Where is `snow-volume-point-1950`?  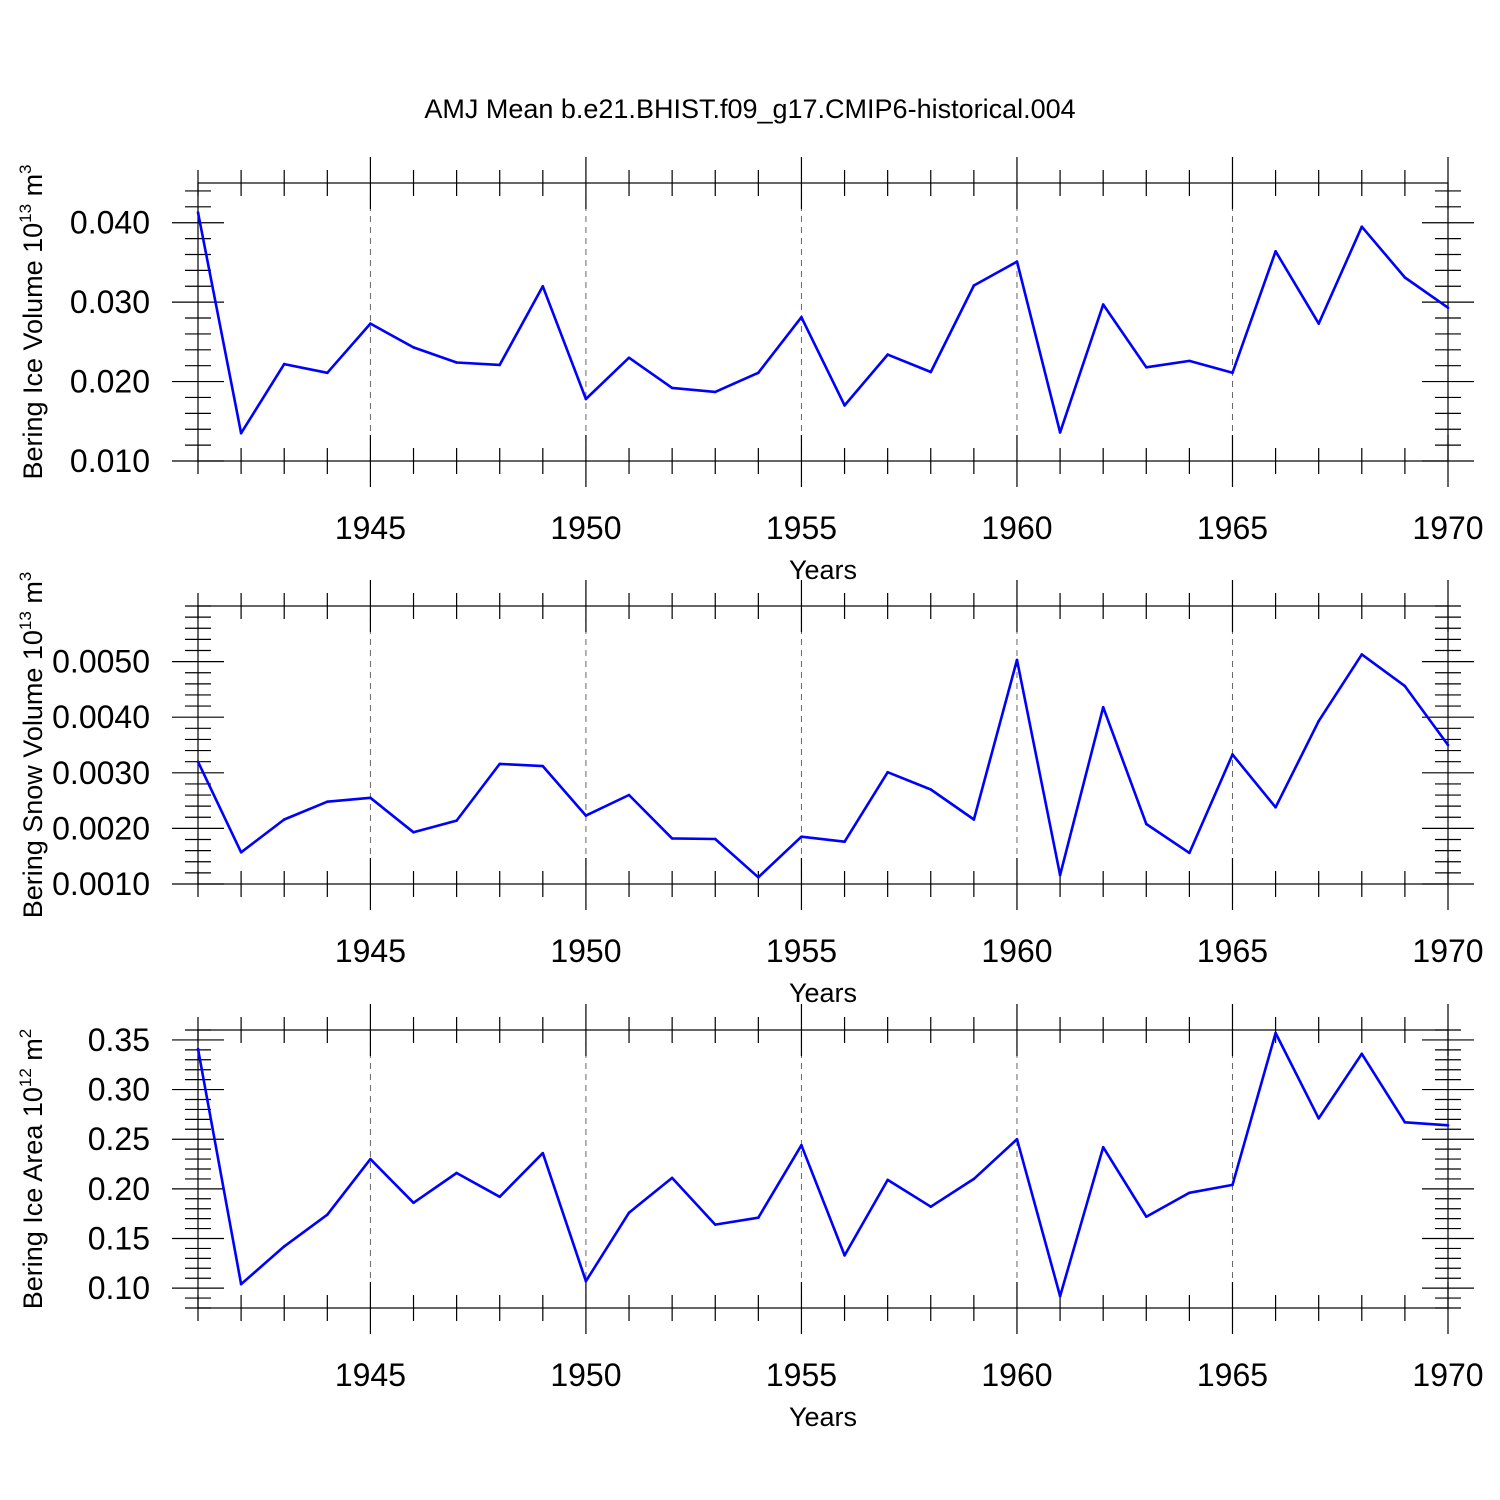 snow-volume-point-1950 is located at coordinates (586, 815).